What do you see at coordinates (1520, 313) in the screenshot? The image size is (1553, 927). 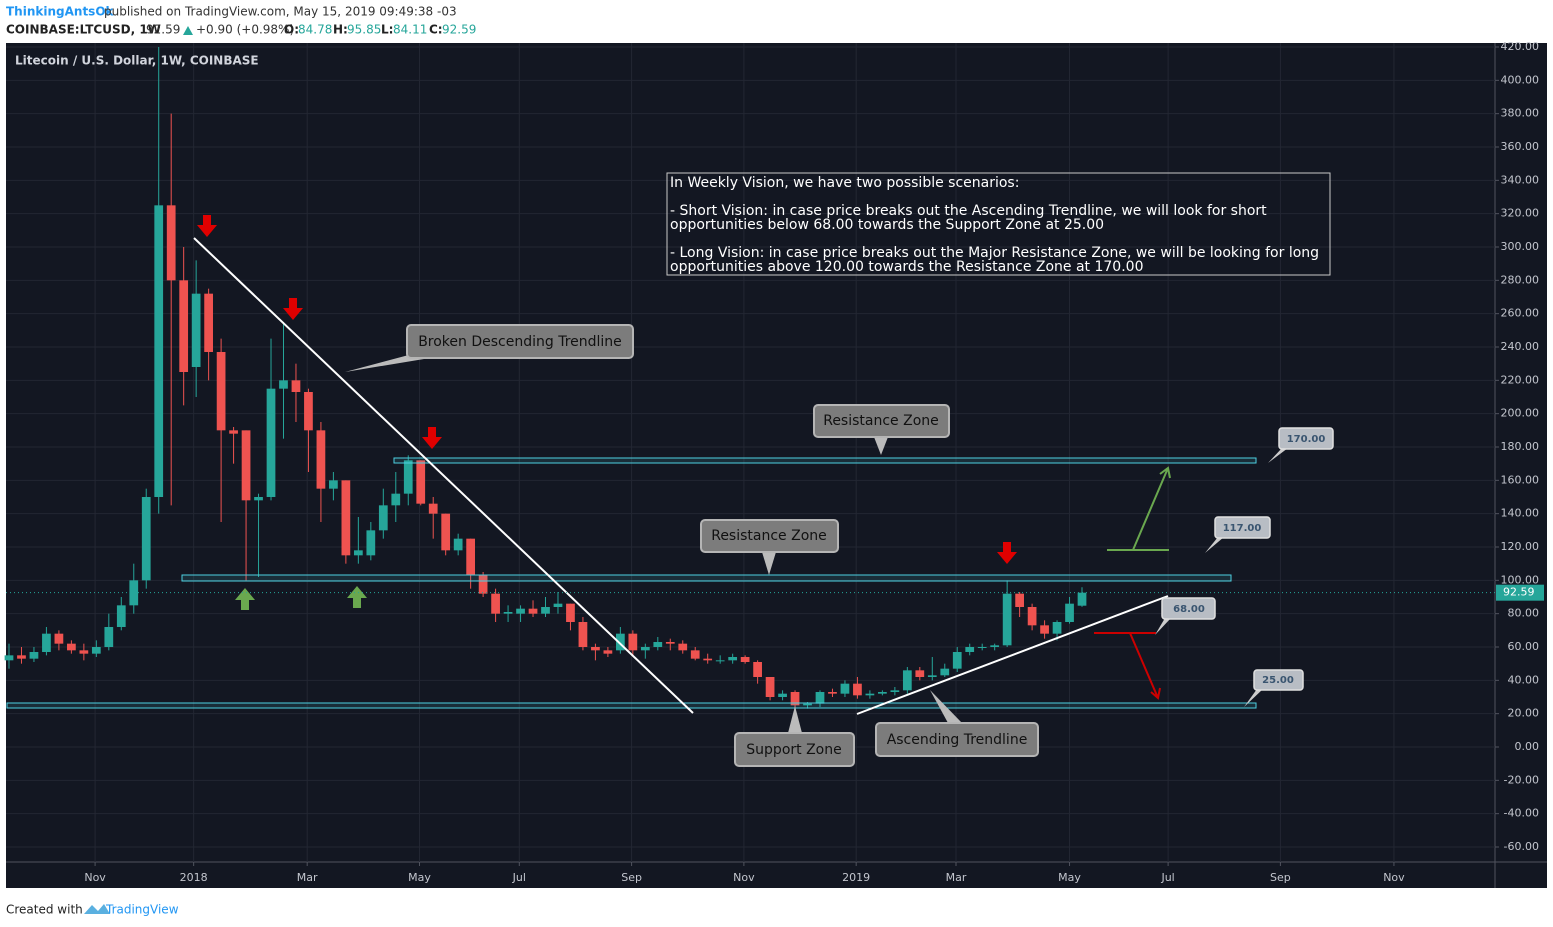 I see `y-tick-label: 260.00` at bounding box center [1520, 313].